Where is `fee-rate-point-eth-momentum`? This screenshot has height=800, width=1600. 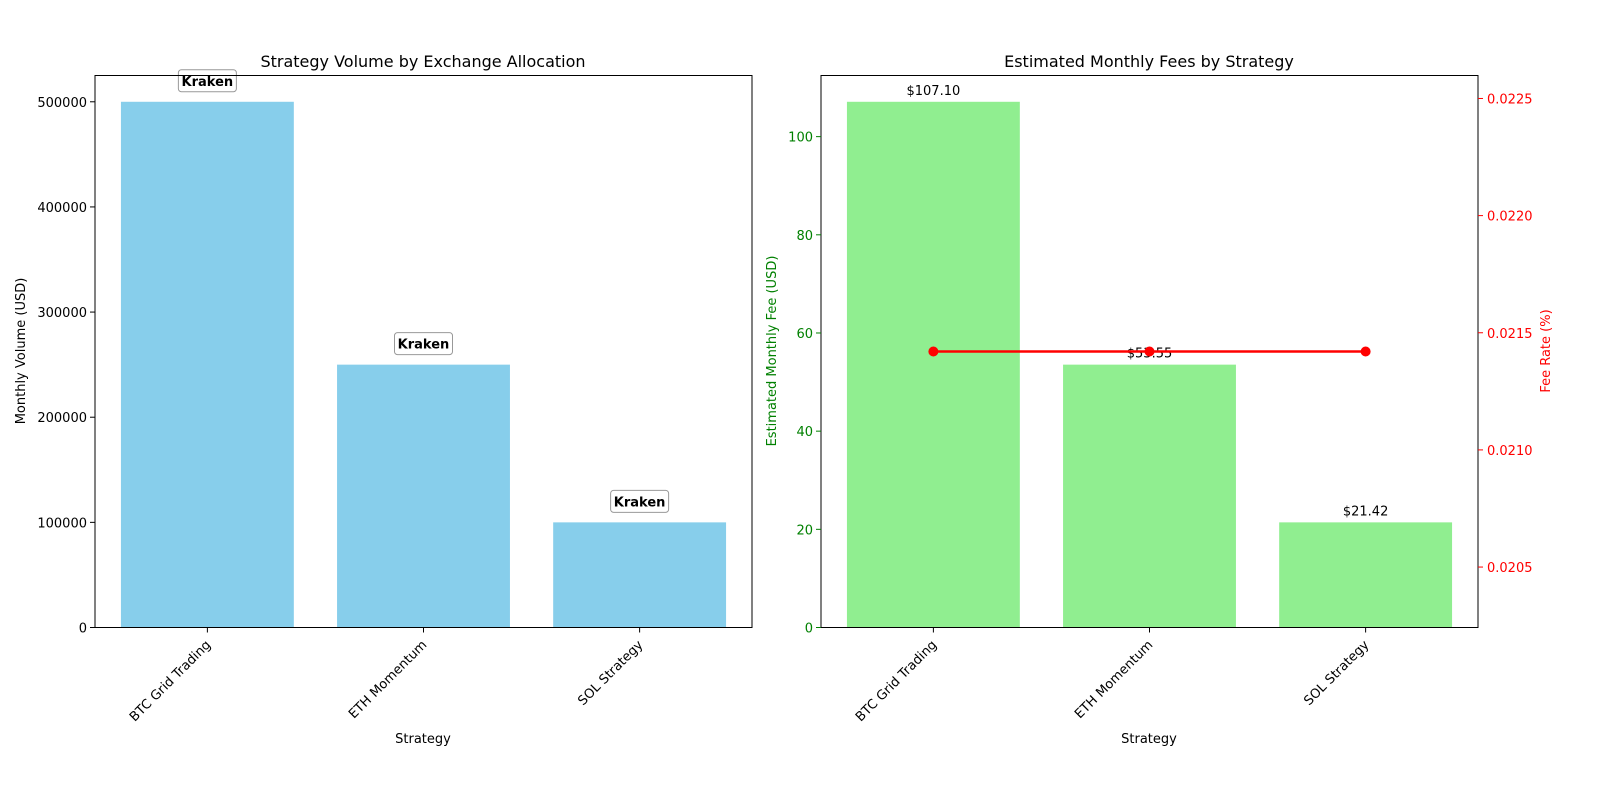
fee-rate-point-eth-momentum is located at coordinates (1149, 351).